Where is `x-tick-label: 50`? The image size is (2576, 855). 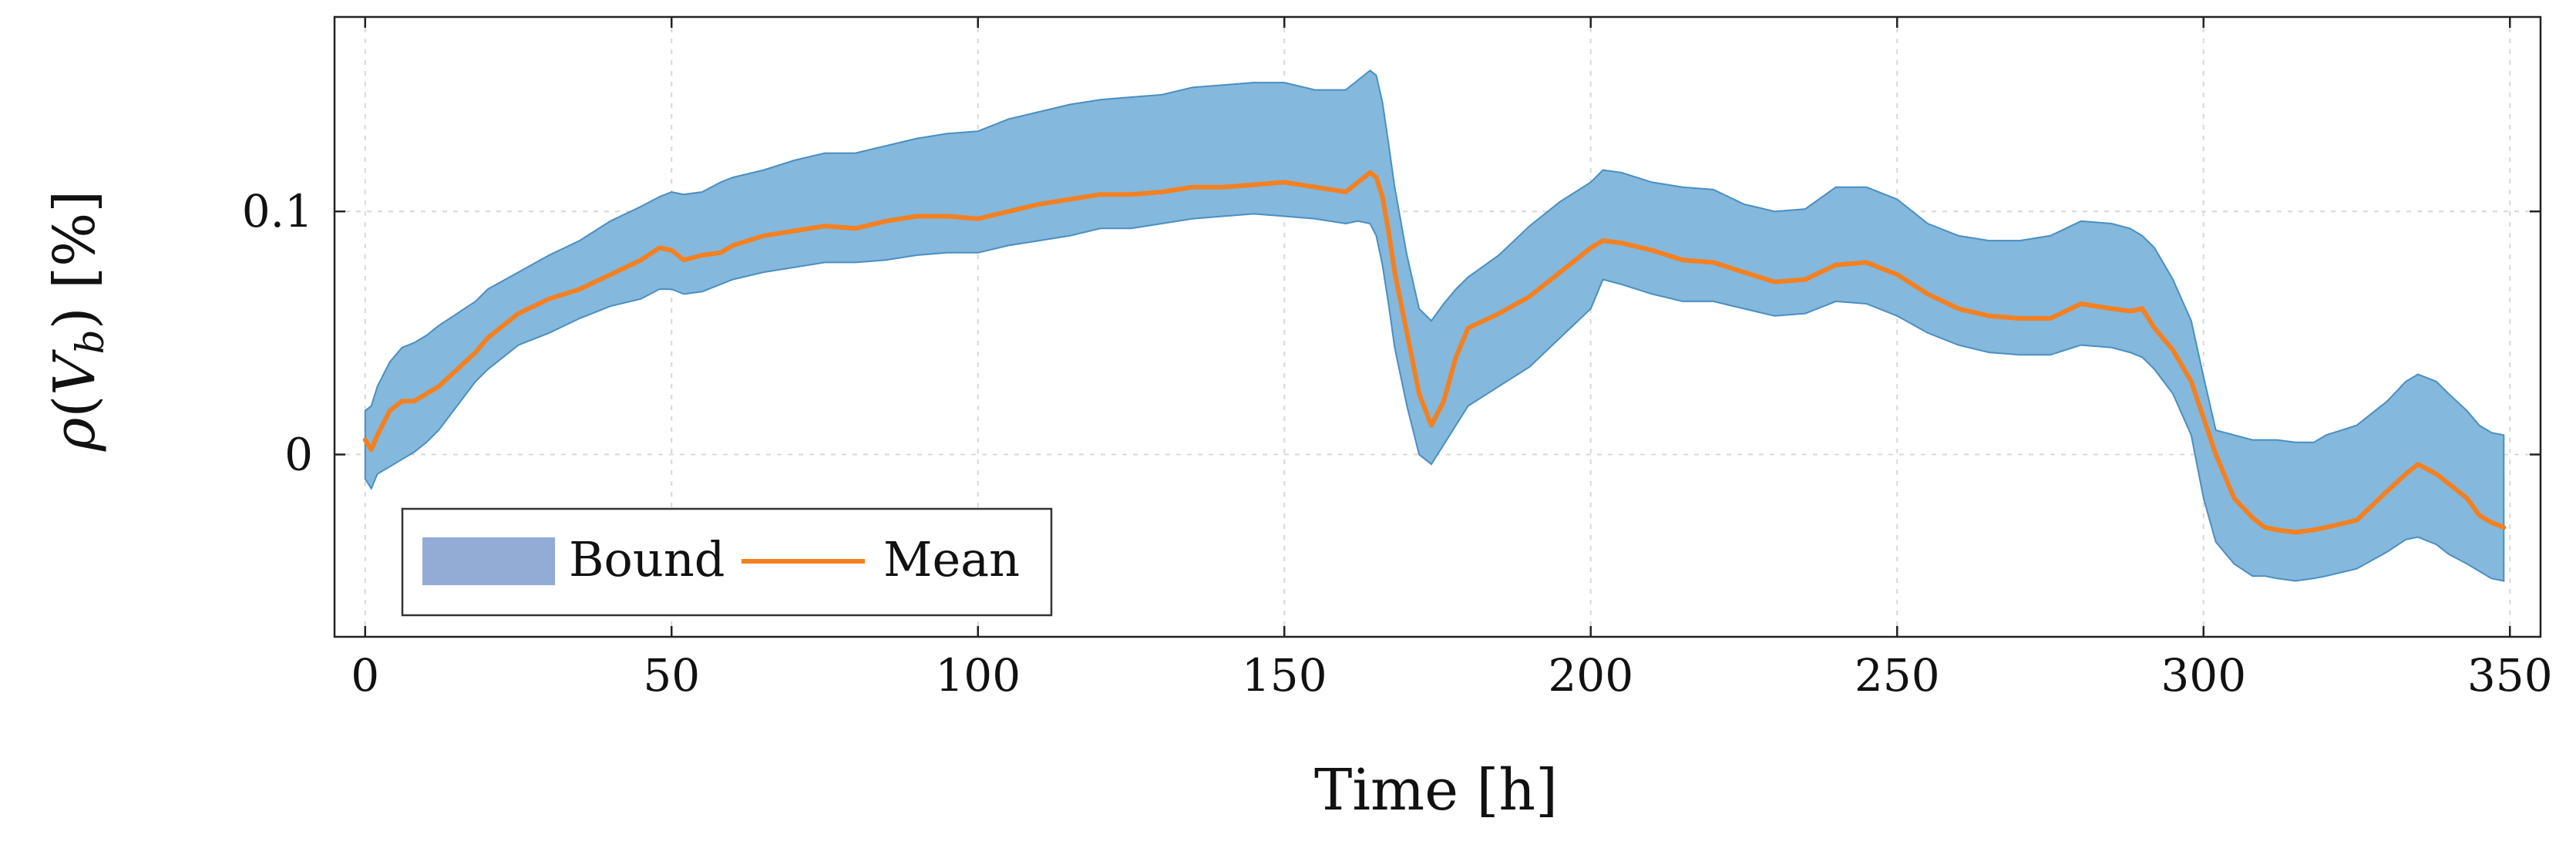
x-tick-label: 50 is located at coordinates (671, 675).